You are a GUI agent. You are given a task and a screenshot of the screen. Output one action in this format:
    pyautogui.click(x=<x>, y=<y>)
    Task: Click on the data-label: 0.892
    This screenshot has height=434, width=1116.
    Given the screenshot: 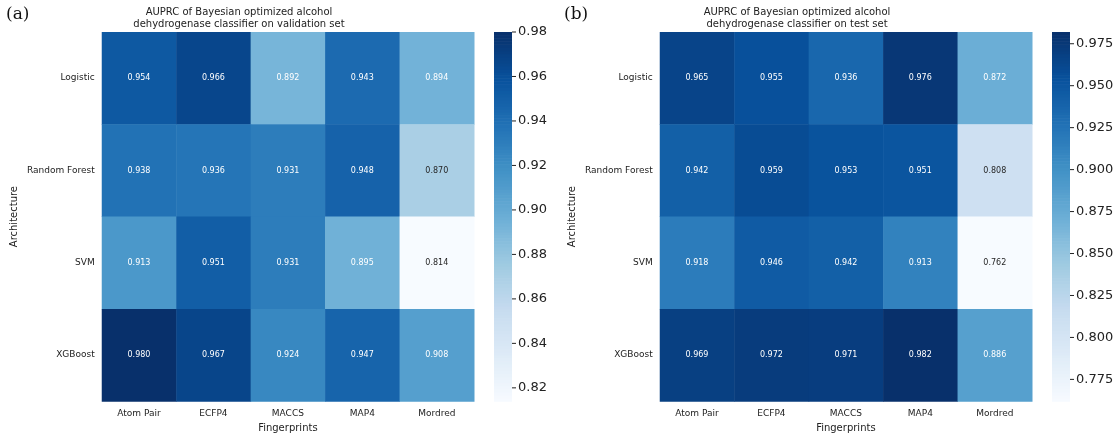 What is the action you would take?
    pyautogui.click(x=288, y=78)
    